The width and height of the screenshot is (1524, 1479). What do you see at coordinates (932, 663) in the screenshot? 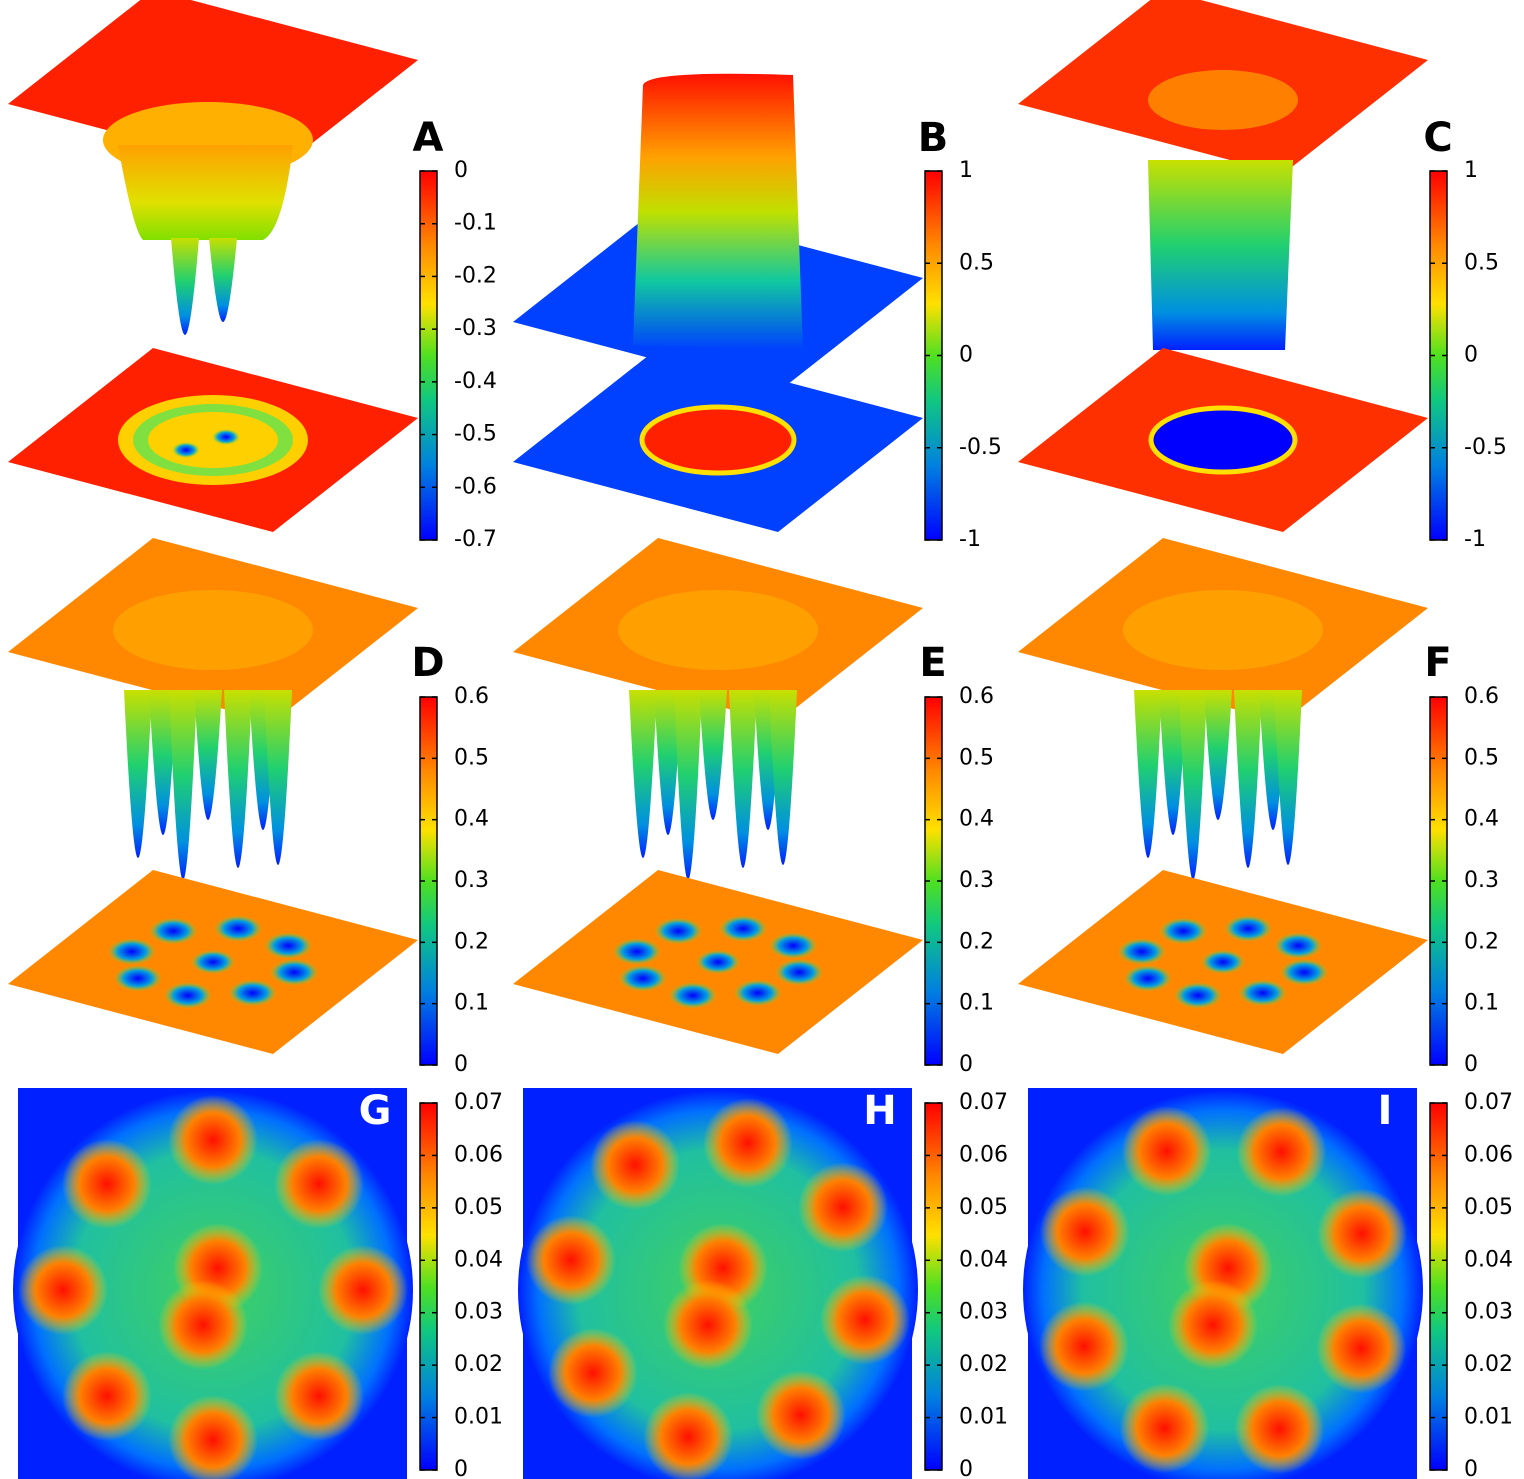
I see `panel-label: E` at bounding box center [932, 663].